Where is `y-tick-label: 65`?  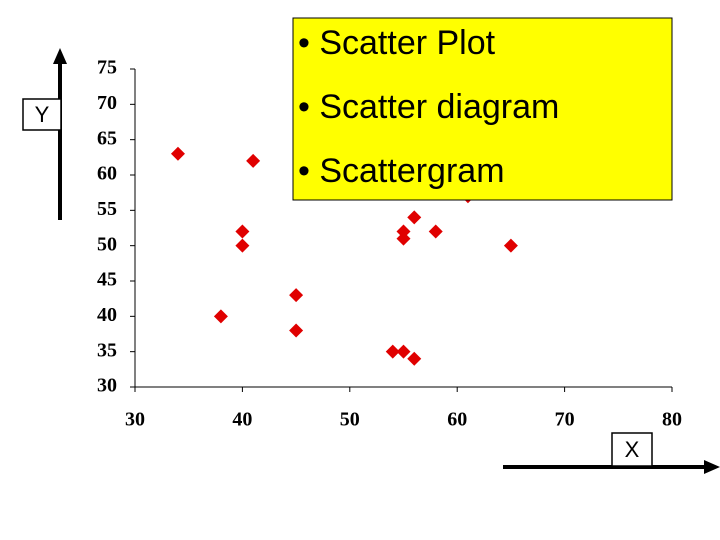
y-tick-label: 65 is located at coordinates (107, 138).